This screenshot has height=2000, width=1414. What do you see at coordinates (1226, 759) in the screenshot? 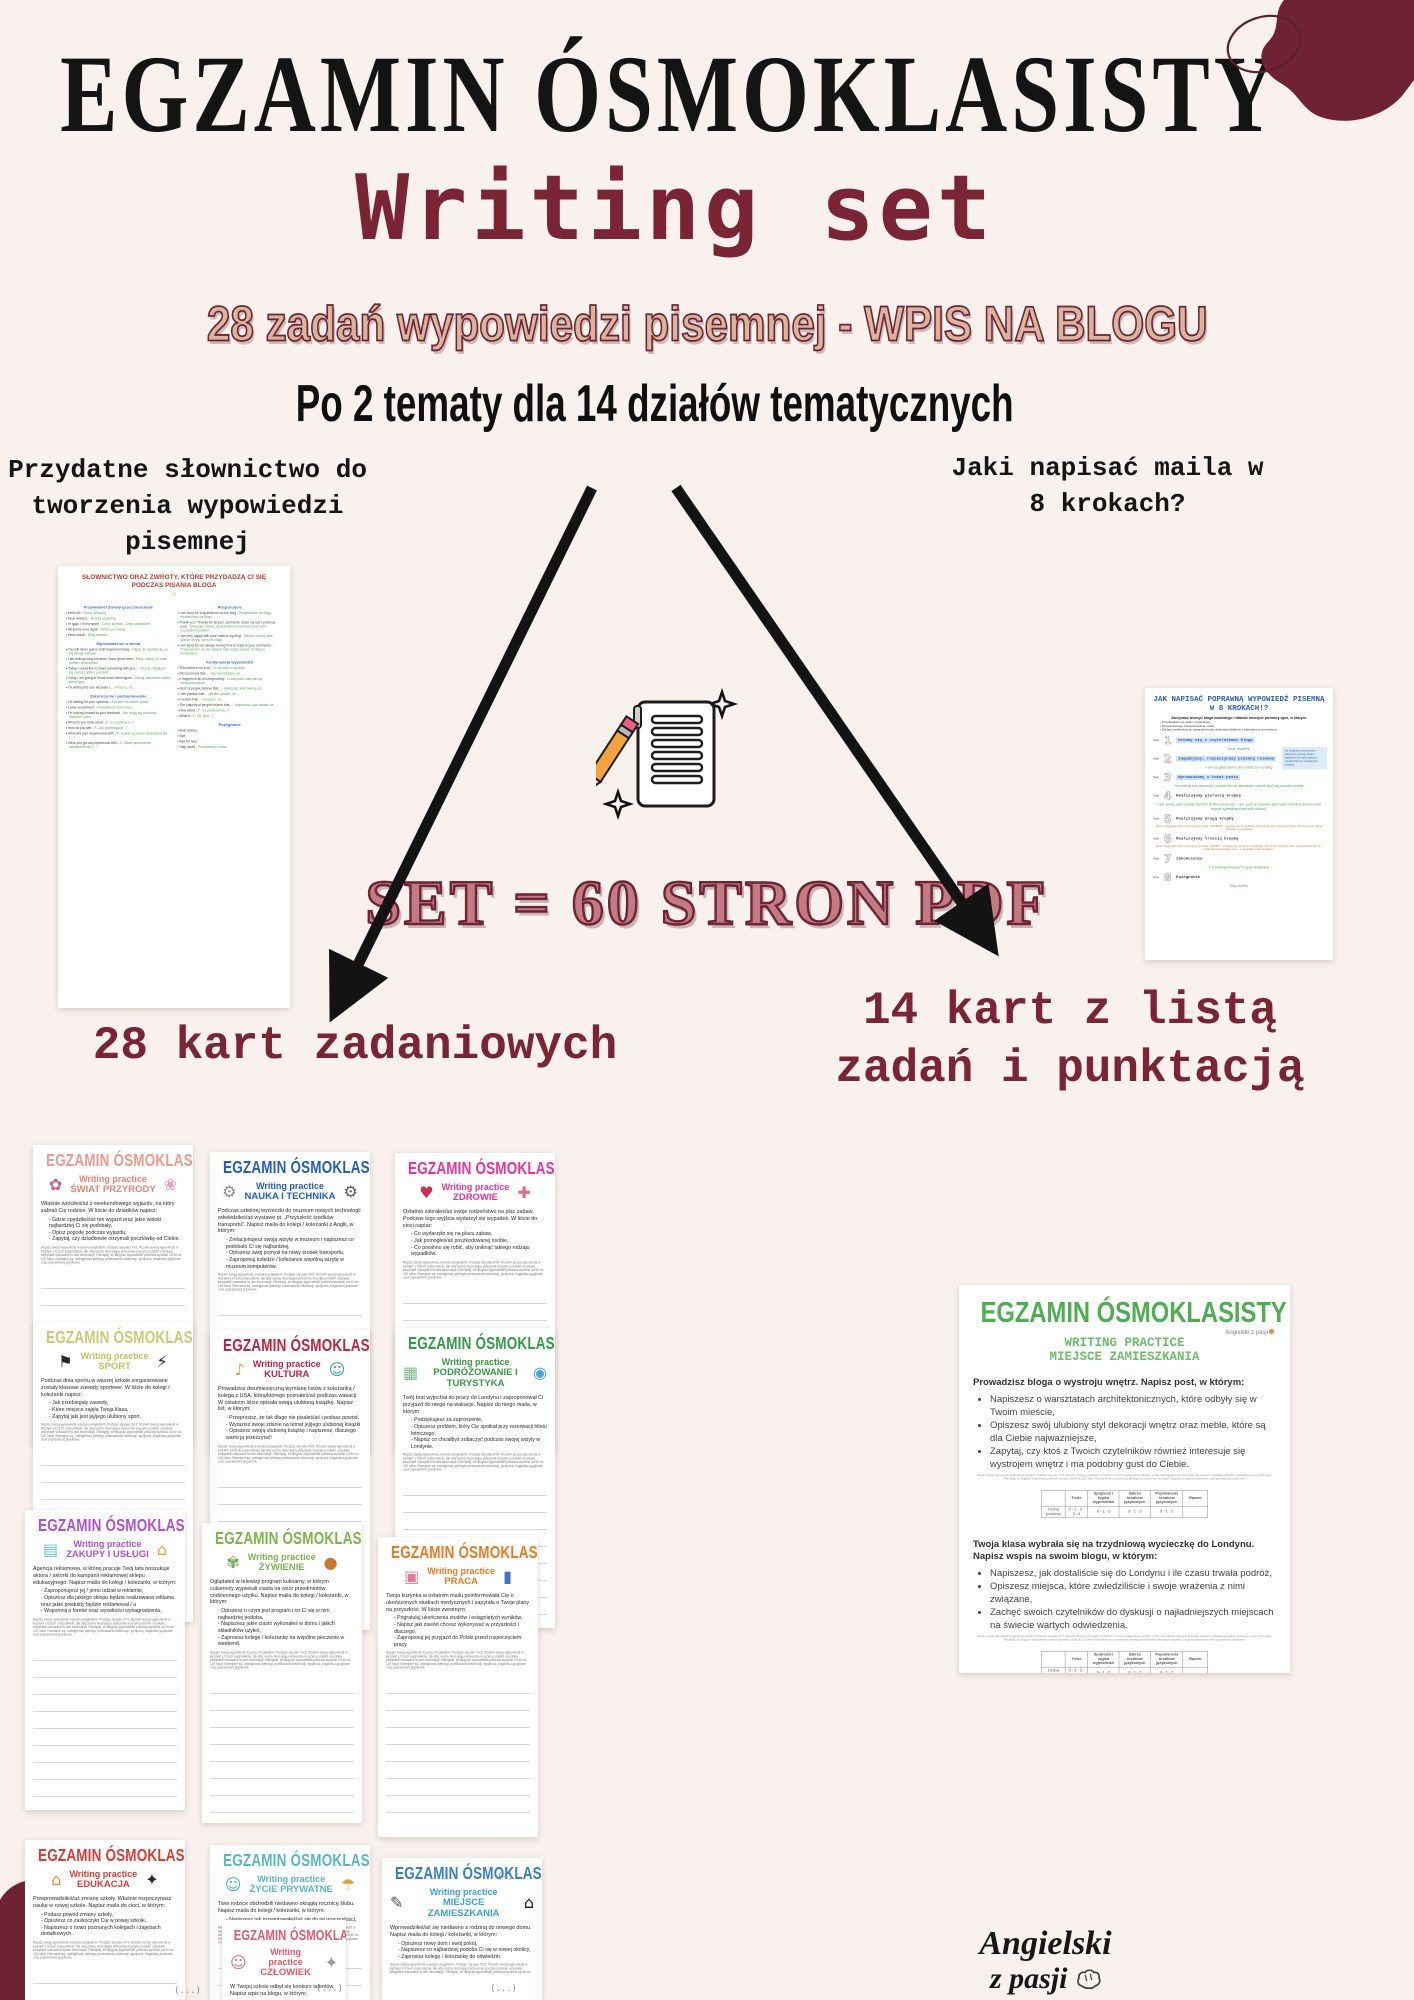
I see `step-label: Zagadujemy, rozpoczynamy pisemną rozmowę` at bounding box center [1226, 759].